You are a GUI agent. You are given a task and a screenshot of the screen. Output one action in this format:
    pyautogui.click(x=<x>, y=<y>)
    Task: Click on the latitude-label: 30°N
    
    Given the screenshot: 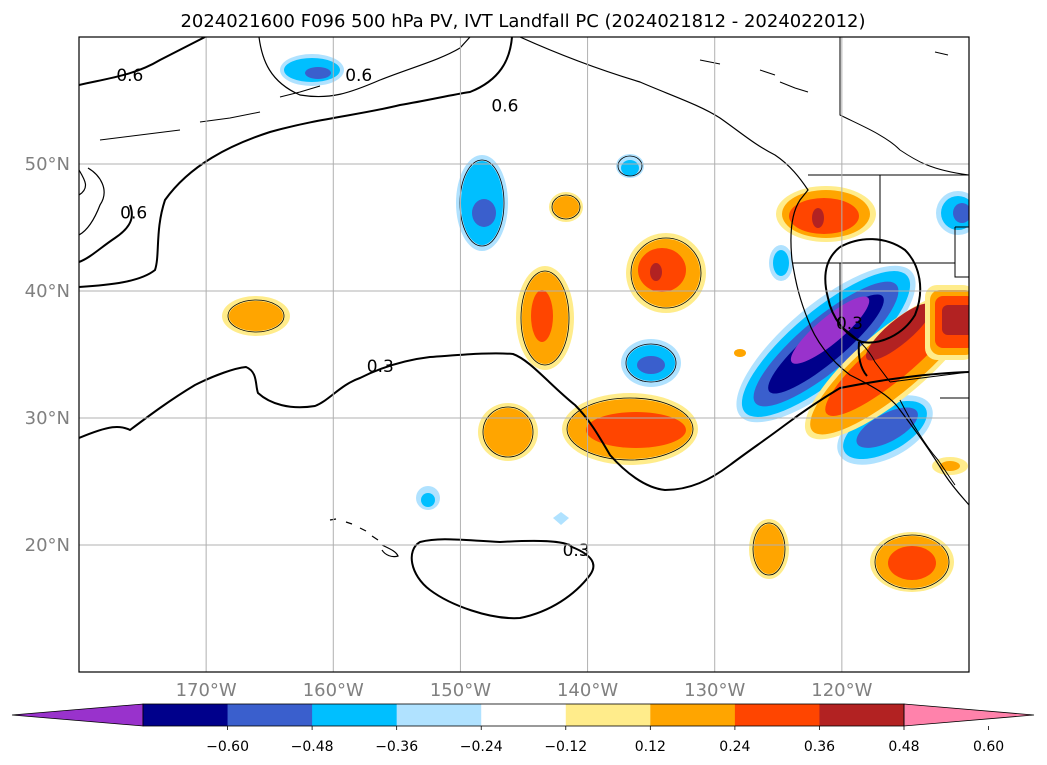 What is the action you would take?
    pyautogui.click(x=47, y=418)
    